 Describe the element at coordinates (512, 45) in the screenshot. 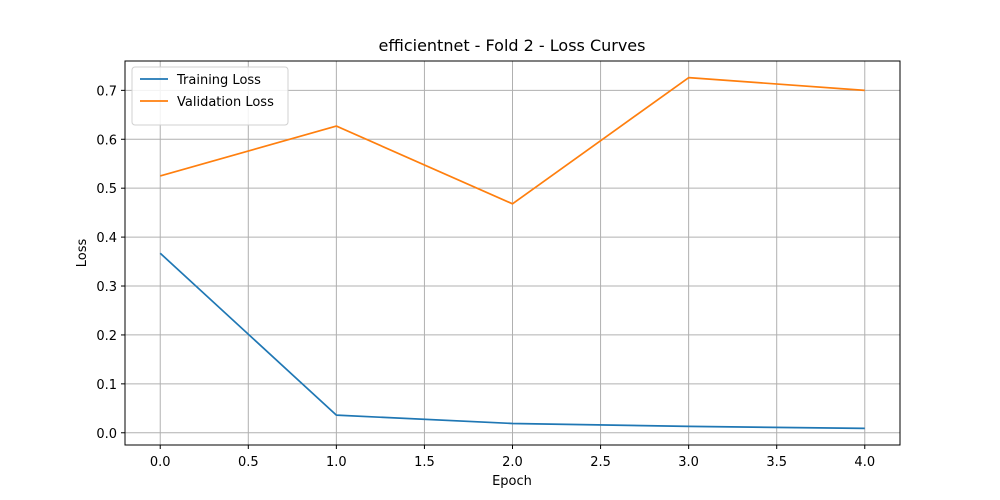

I see `chart-title: efficientnet - Fold 2 - Loss Curves` at that location.